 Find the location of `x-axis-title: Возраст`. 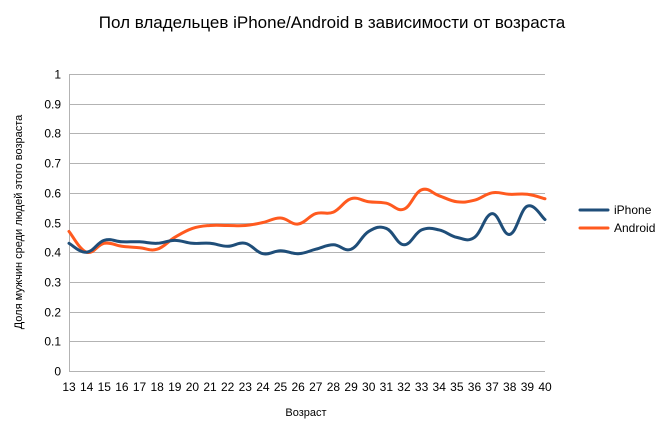

x-axis-title: Возраст is located at coordinates (305, 413).